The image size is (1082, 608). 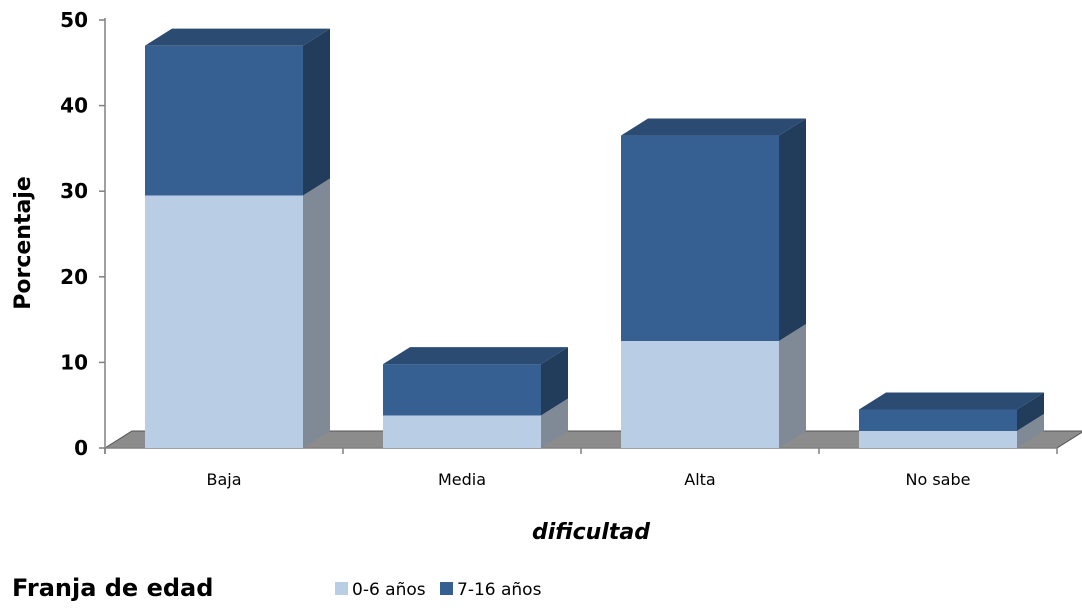 What do you see at coordinates (74, 20) in the screenshot?
I see `y-tick-label-50: 50` at bounding box center [74, 20].